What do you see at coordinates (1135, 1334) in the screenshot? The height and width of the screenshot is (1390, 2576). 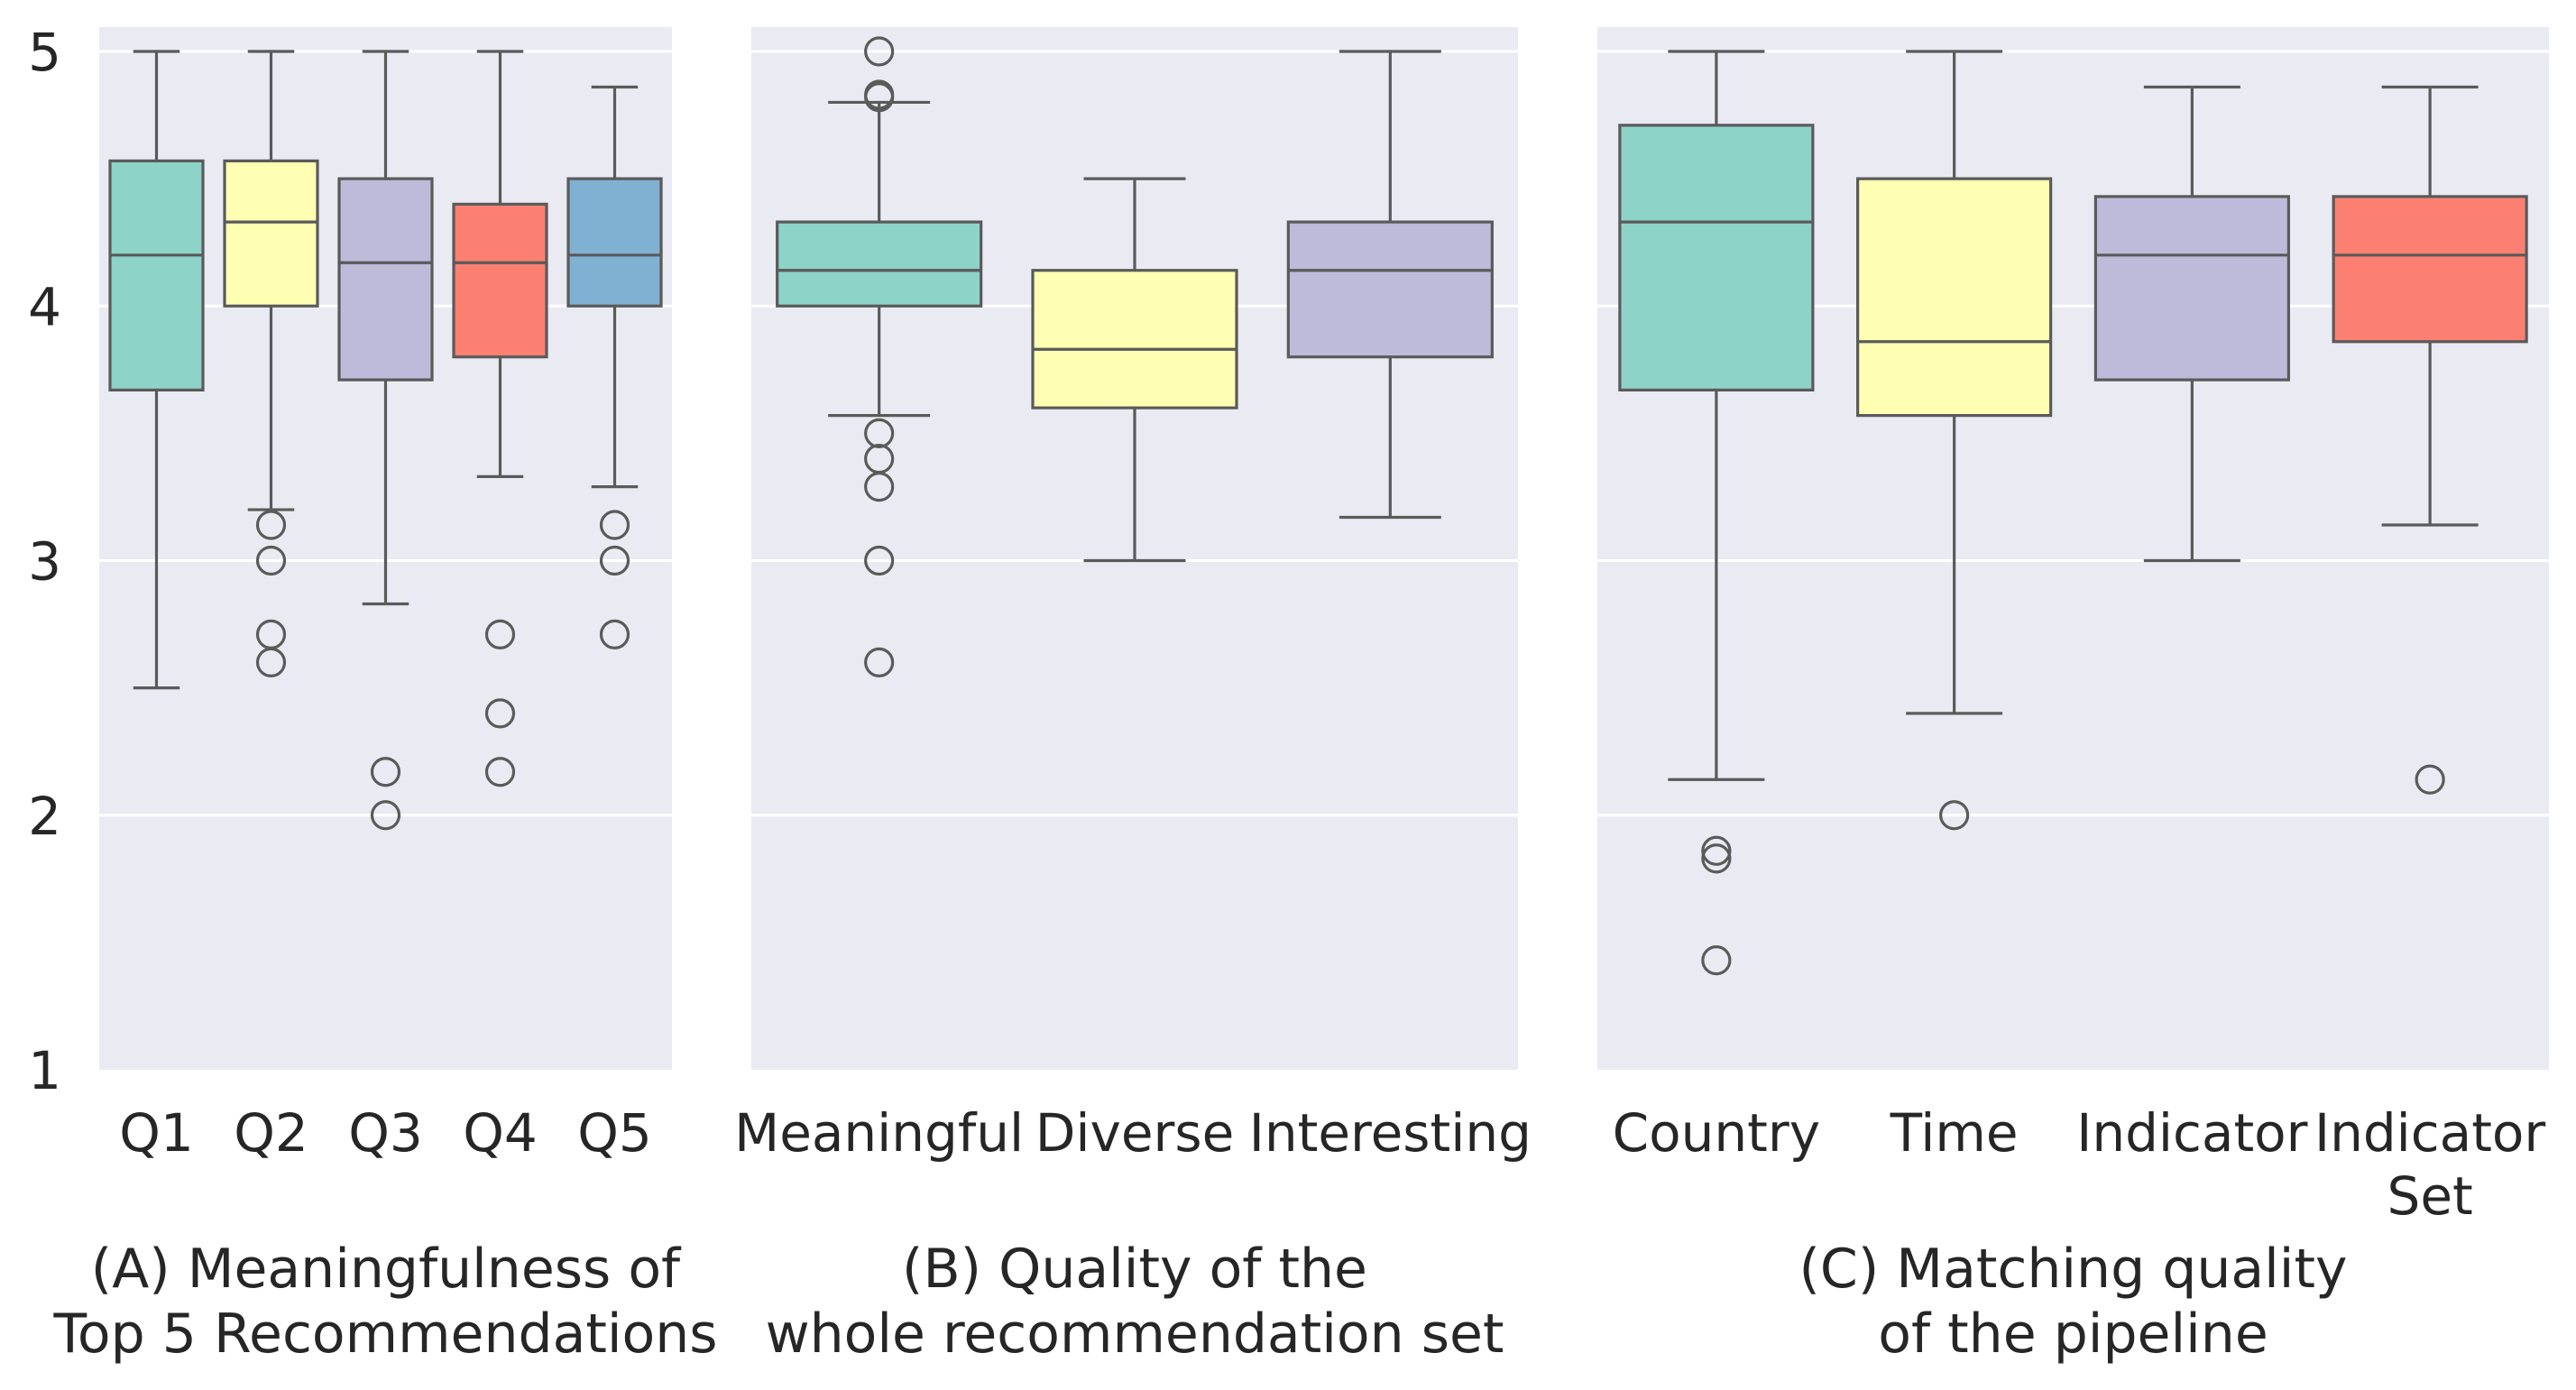 I see `panel-caption: whole recommendation set` at bounding box center [1135, 1334].